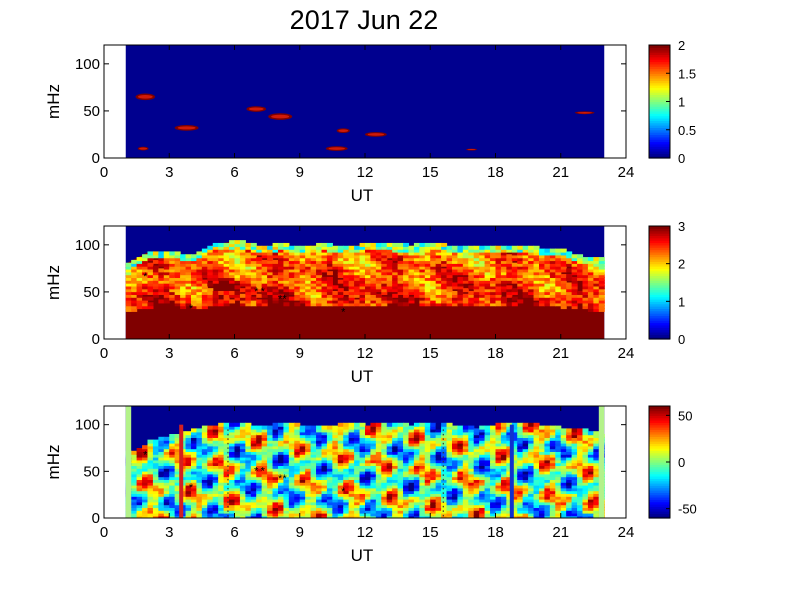 This screenshot has width=801, height=600. What do you see at coordinates (495, 353) in the screenshot?
I see `x-tick-label: 18` at bounding box center [495, 353].